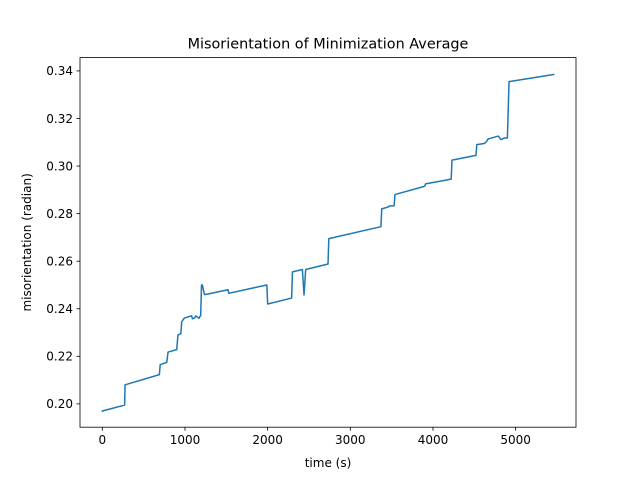 The image size is (640, 485). Describe the element at coordinates (515, 440) in the screenshot. I see `x-tick-label: 5000` at that location.